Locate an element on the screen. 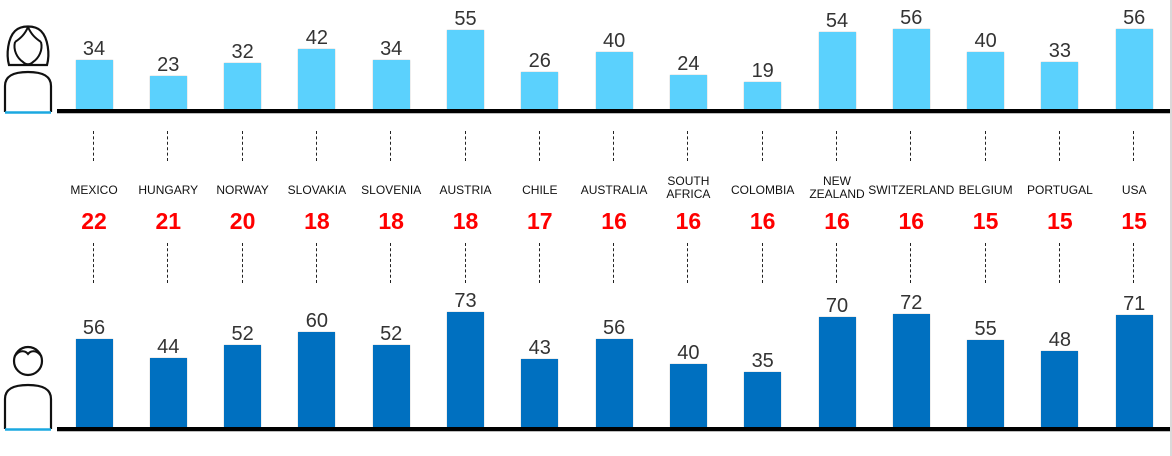  country-label: BELGIUM is located at coordinates (985, 190).